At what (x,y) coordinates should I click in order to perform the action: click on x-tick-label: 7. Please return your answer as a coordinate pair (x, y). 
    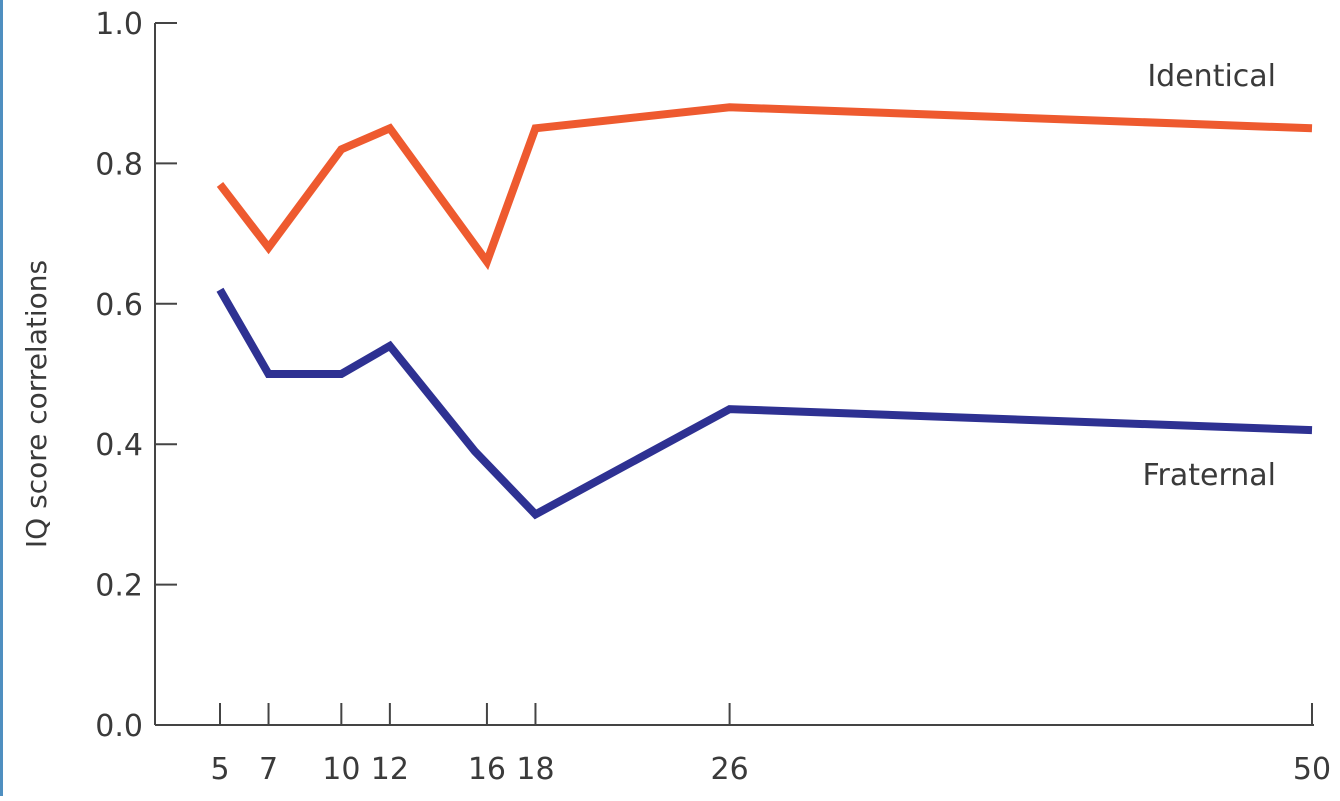
    Looking at the image, I should click on (268, 769).